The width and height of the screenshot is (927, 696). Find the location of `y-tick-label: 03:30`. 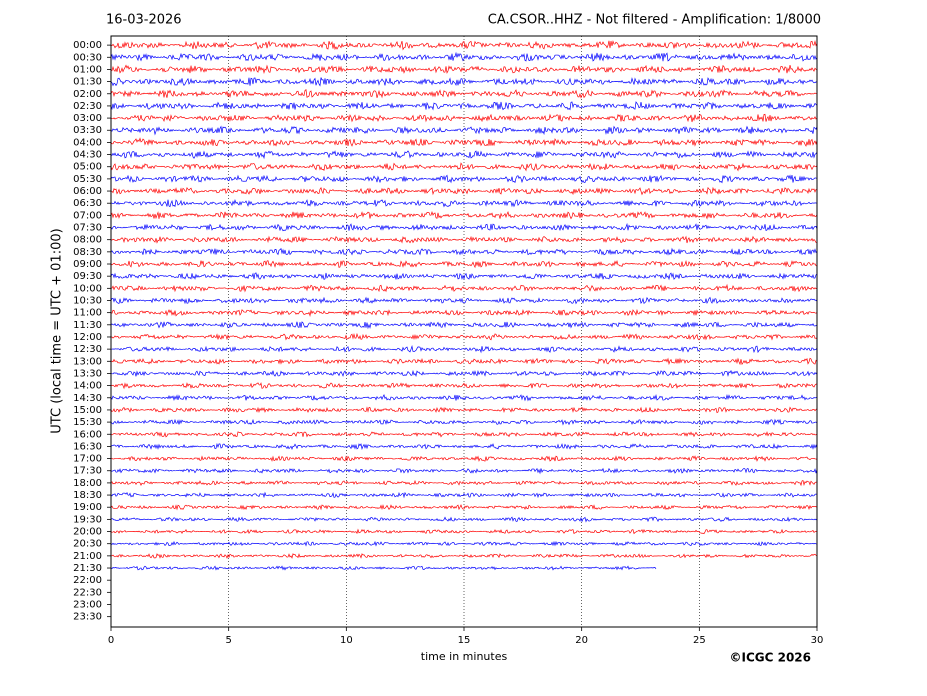

y-tick-label: 03:30 is located at coordinates (87, 130).